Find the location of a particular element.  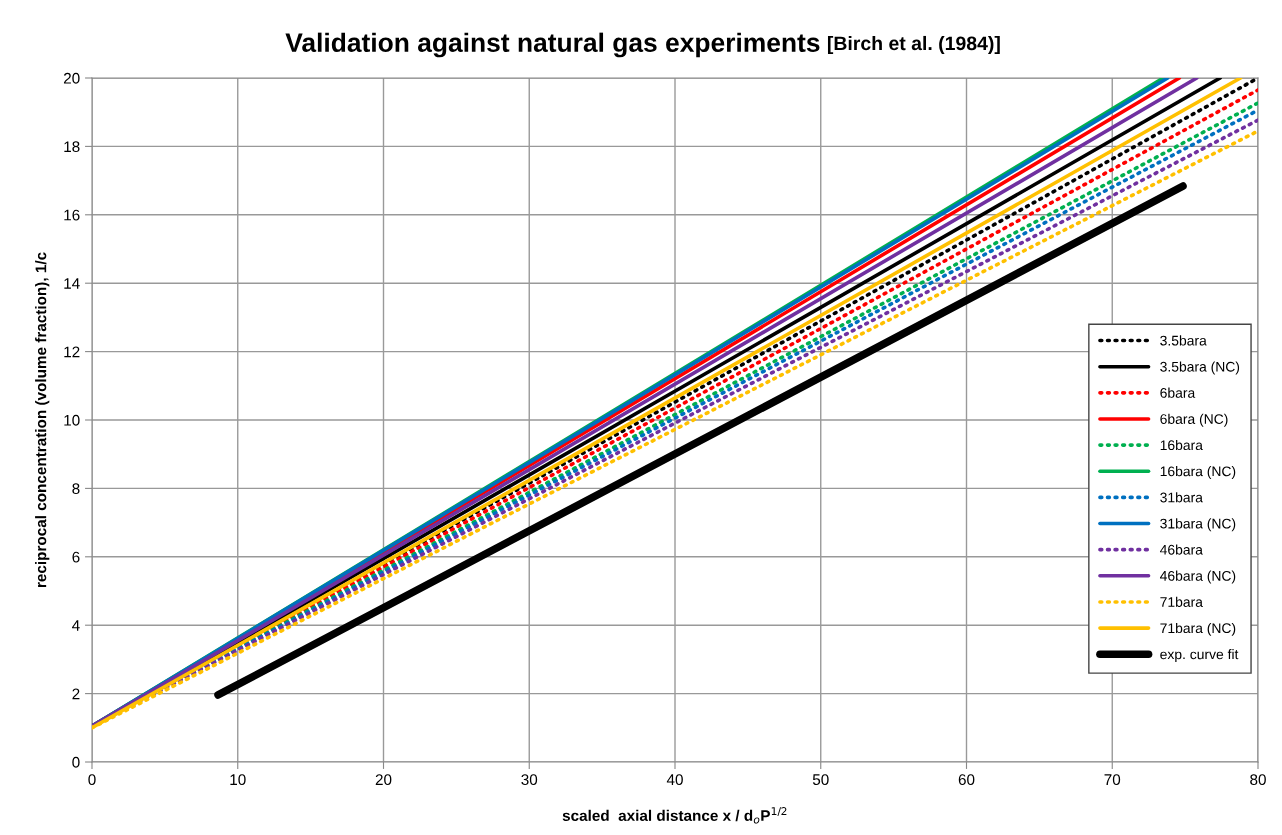

legend-label: 71bara is located at coordinates (1181, 601).